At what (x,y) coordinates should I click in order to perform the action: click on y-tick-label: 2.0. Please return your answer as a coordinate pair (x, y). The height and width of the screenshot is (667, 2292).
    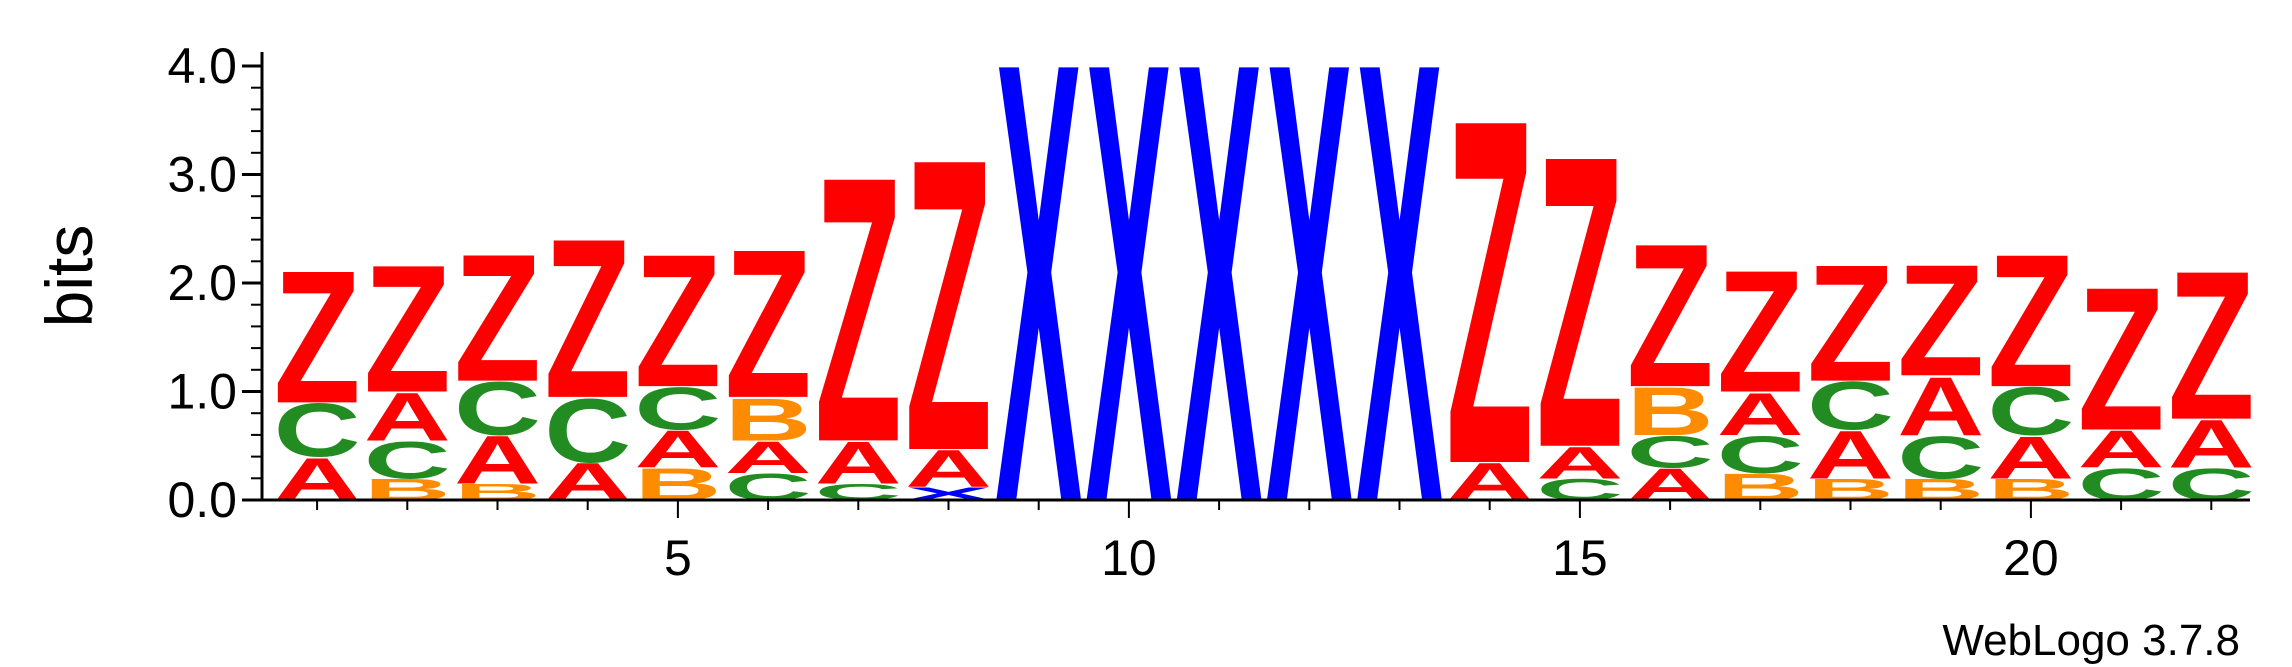
    Looking at the image, I should click on (202, 283).